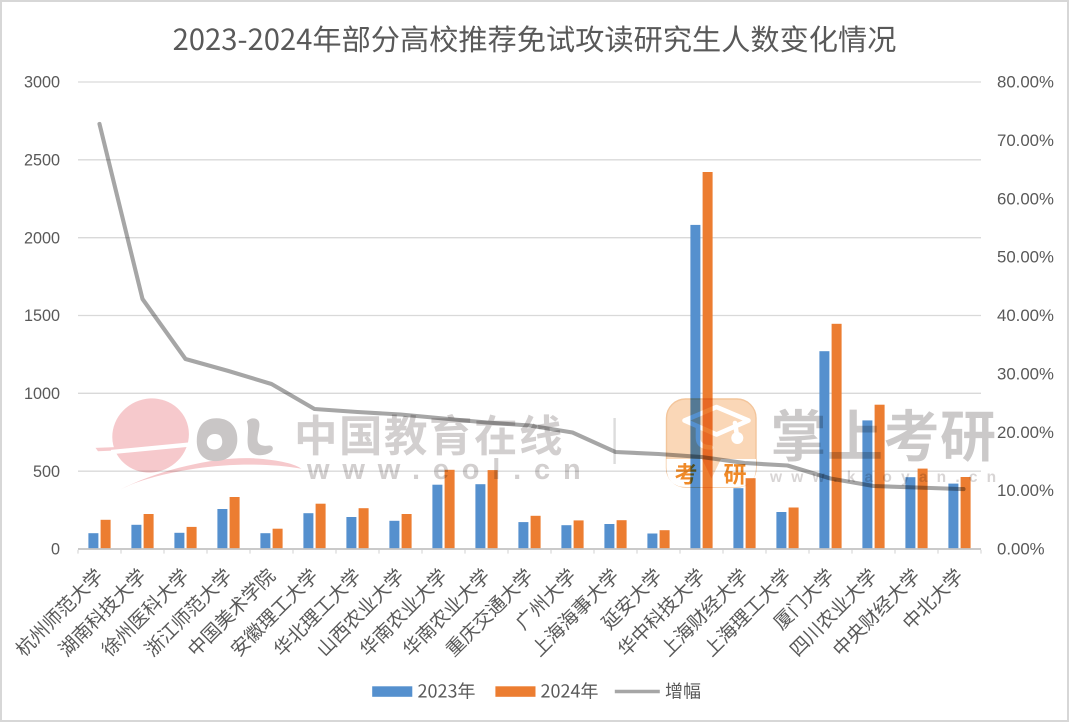  I want to click on svg-text: www.kaoyan.cn, so click(887, 477).